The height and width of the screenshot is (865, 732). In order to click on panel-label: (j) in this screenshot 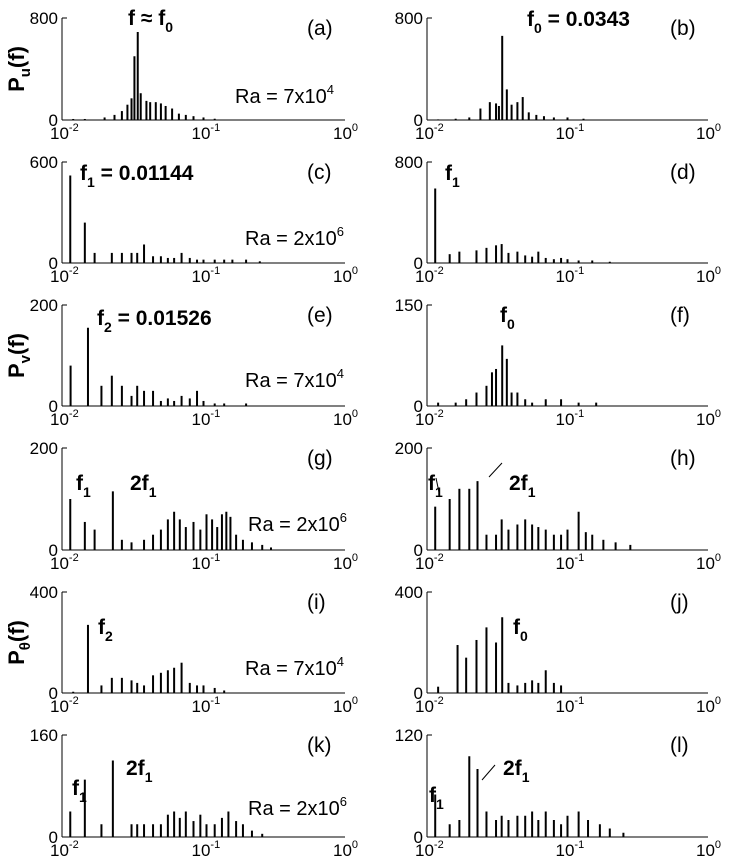, I will do `click(679, 602)`.